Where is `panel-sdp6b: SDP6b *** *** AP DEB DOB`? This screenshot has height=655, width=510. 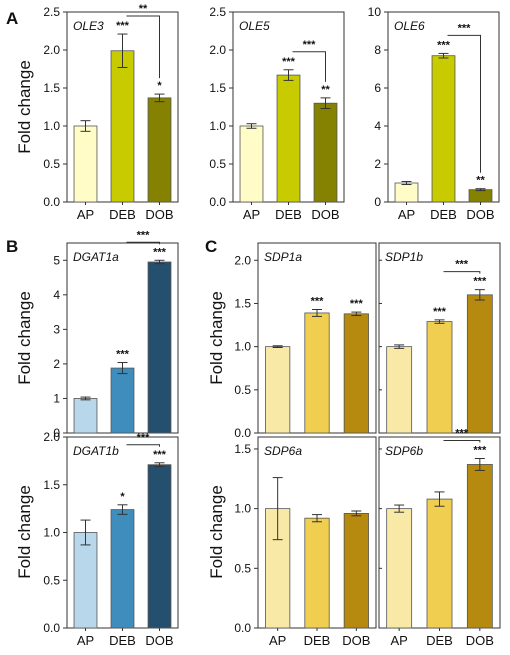
panel-sdp6b: SDP6b *** *** AP DEB DOB is located at coordinates (439, 537).